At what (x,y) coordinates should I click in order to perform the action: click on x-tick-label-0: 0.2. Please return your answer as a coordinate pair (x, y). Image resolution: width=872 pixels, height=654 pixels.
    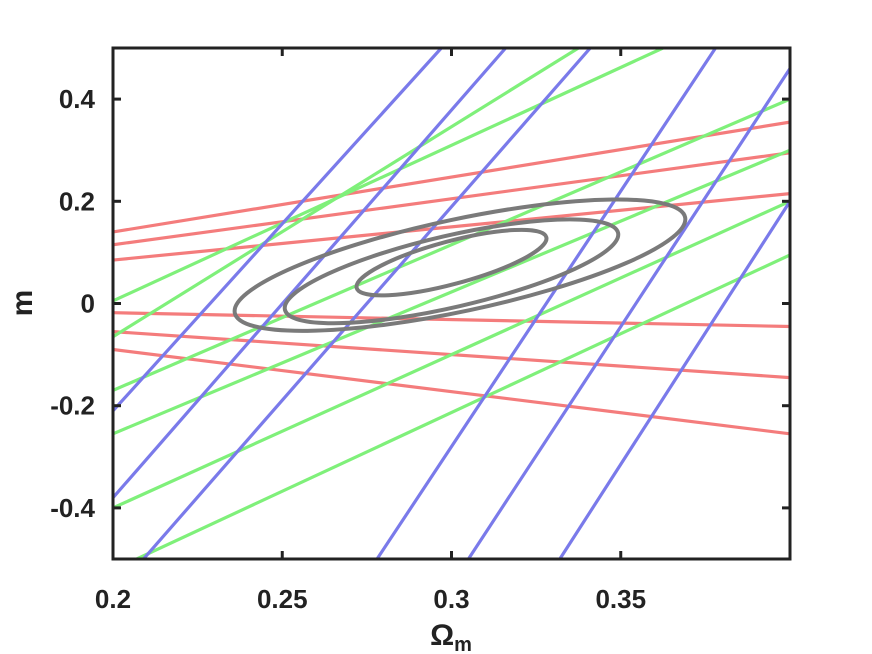
    Looking at the image, I should click on (113, 599).